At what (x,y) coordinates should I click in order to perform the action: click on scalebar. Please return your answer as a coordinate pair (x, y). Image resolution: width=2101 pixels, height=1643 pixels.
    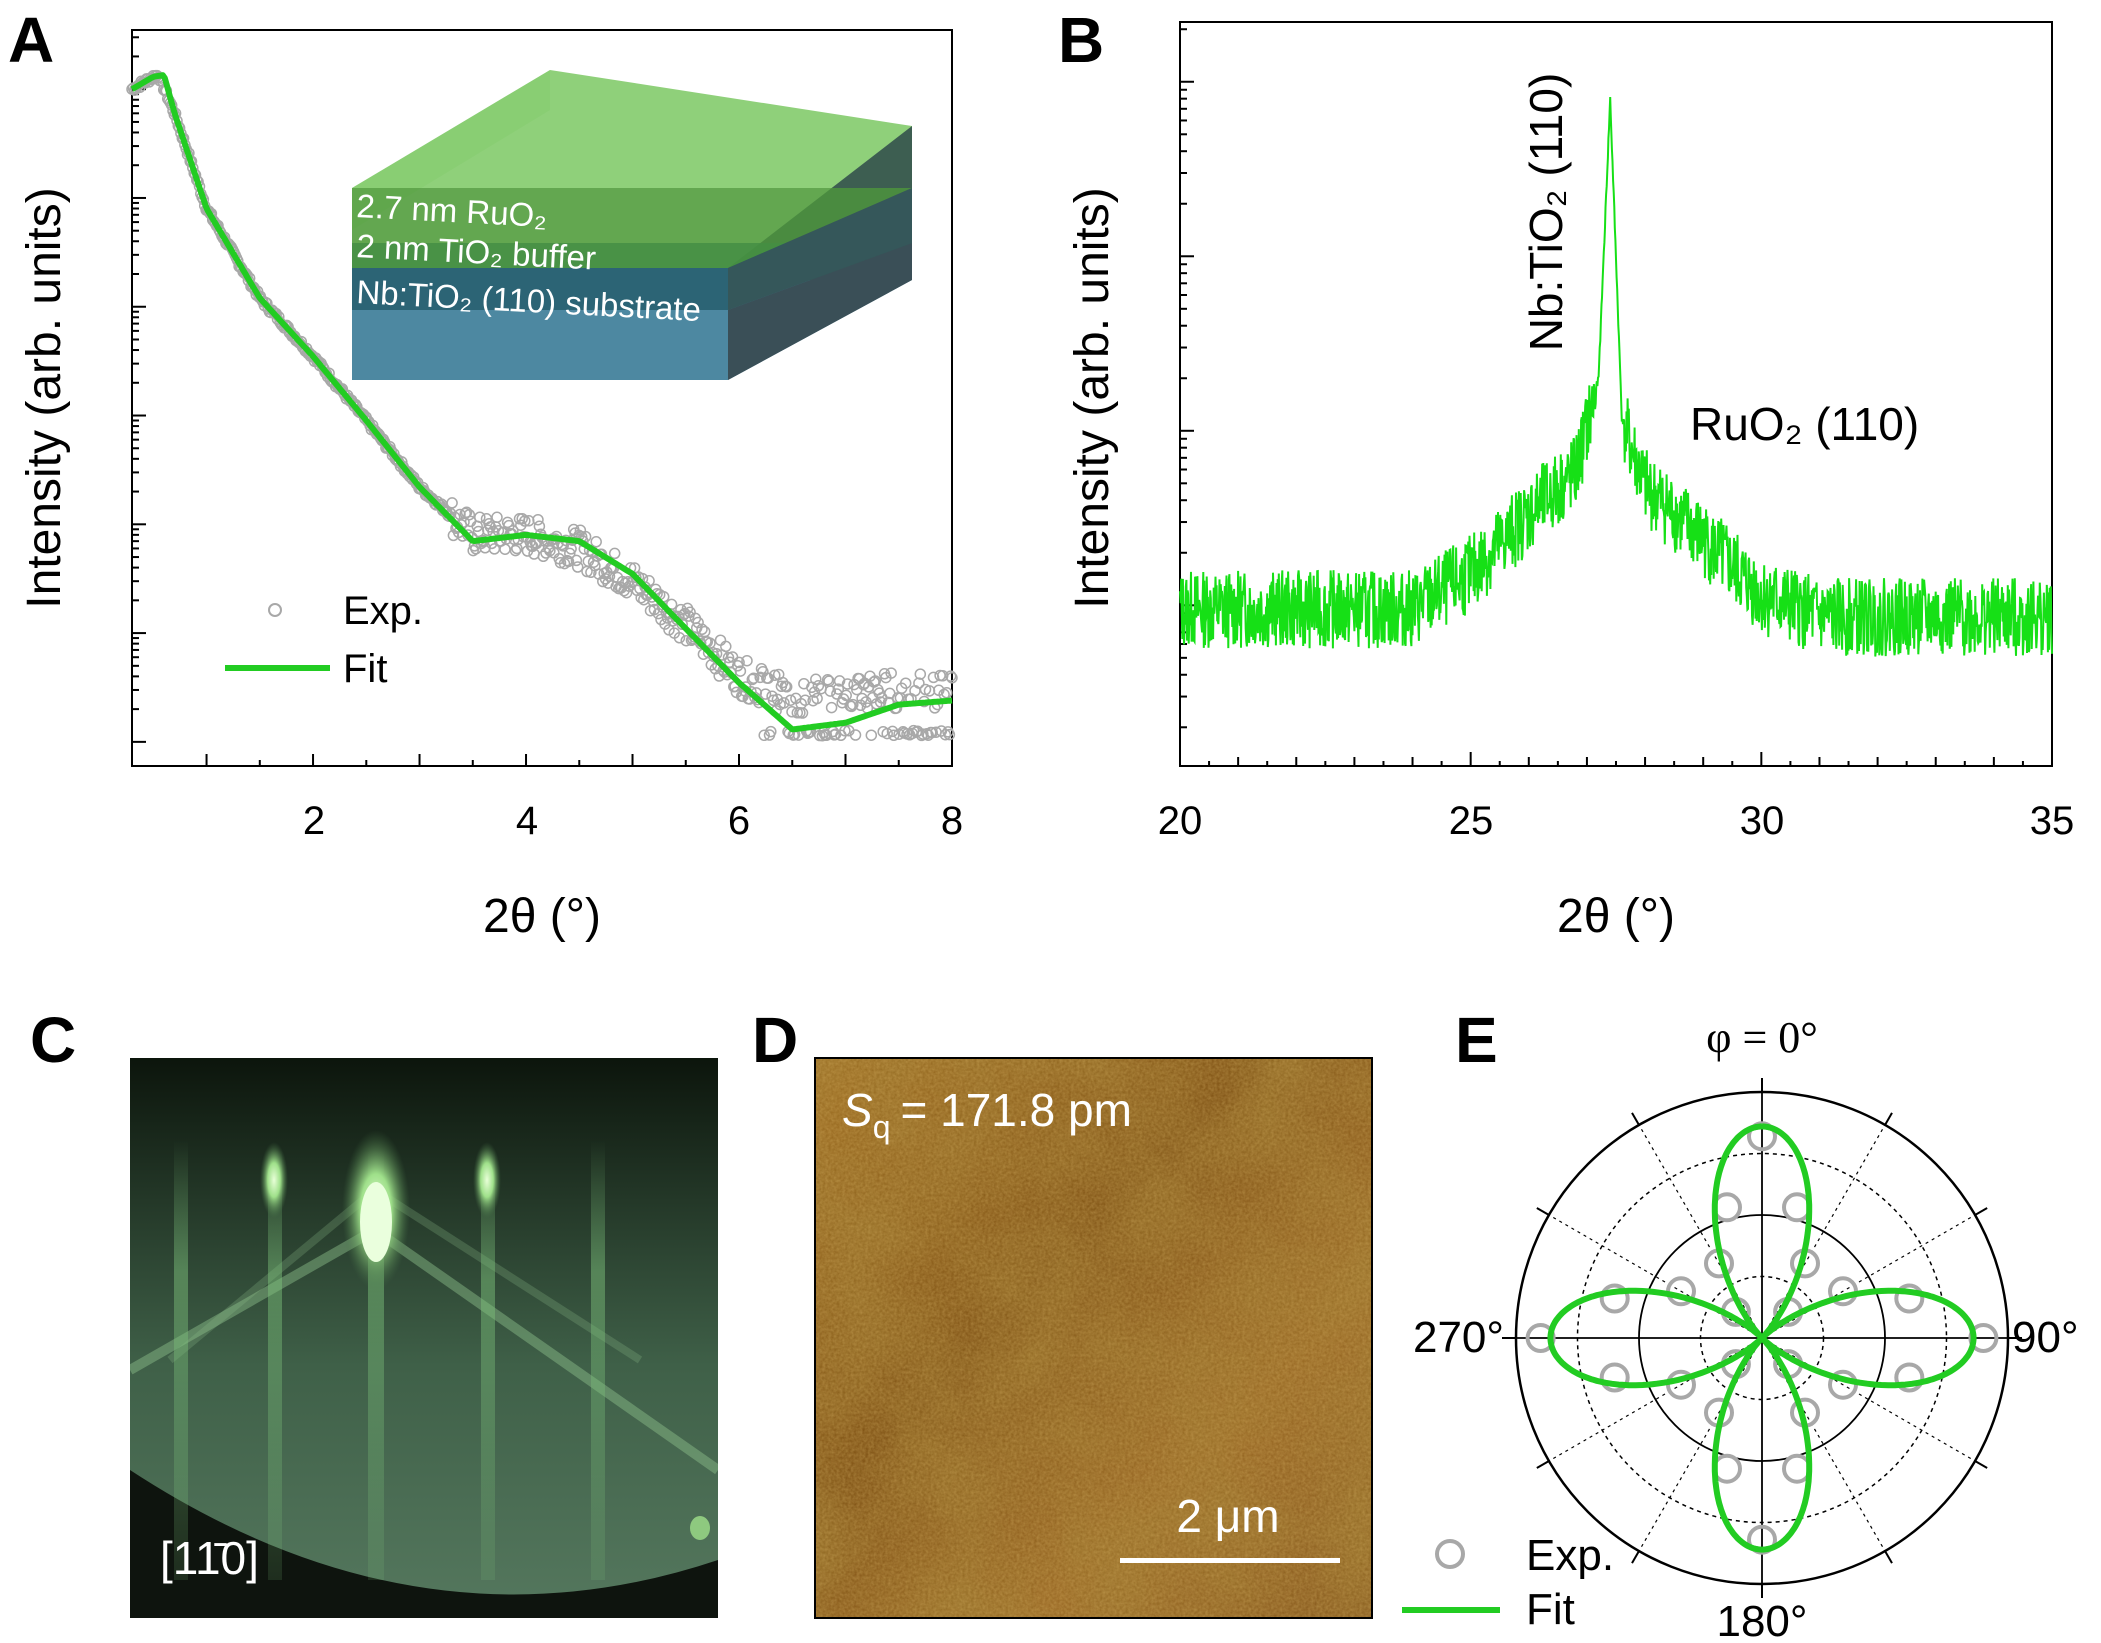
    Looking at the image, I should click on (1230, 1560).